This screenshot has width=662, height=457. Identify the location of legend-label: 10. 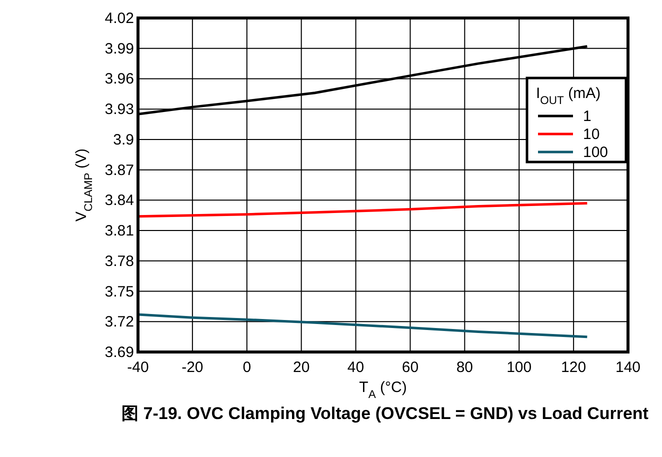
(591, 134).